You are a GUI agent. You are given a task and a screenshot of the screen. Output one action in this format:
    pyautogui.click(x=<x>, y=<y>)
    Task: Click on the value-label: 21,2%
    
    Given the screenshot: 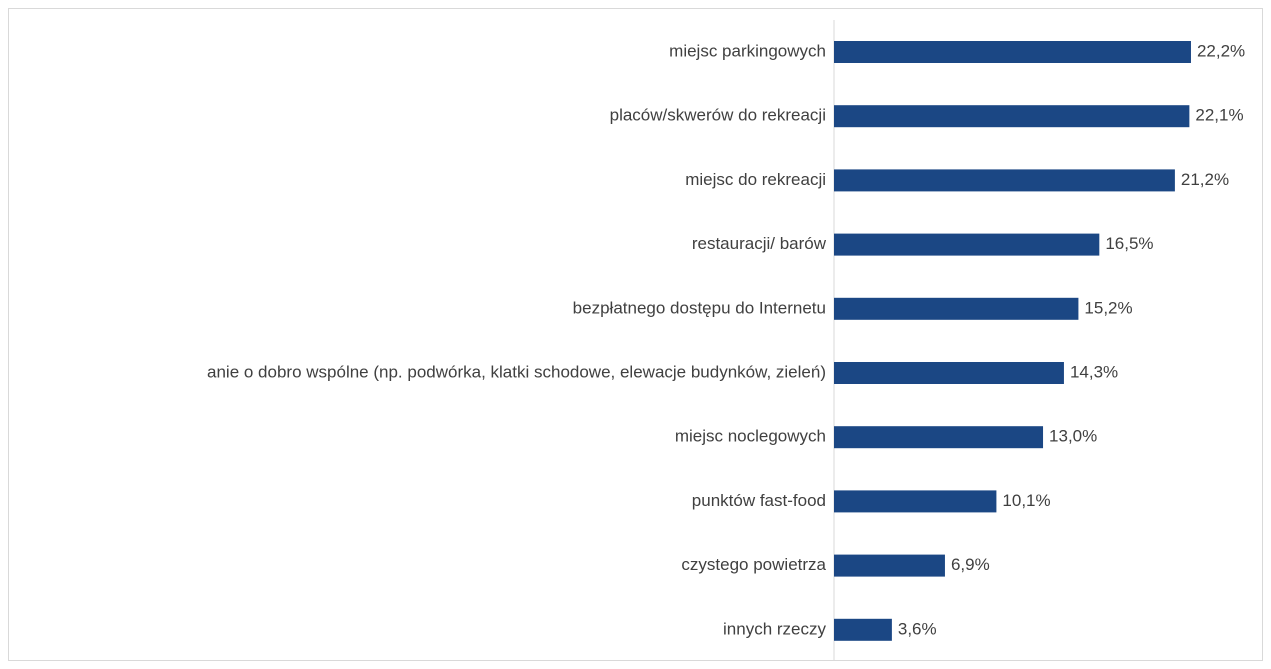 What is the action you would take?
    pyautogui.click(x=1205, y=179)
    